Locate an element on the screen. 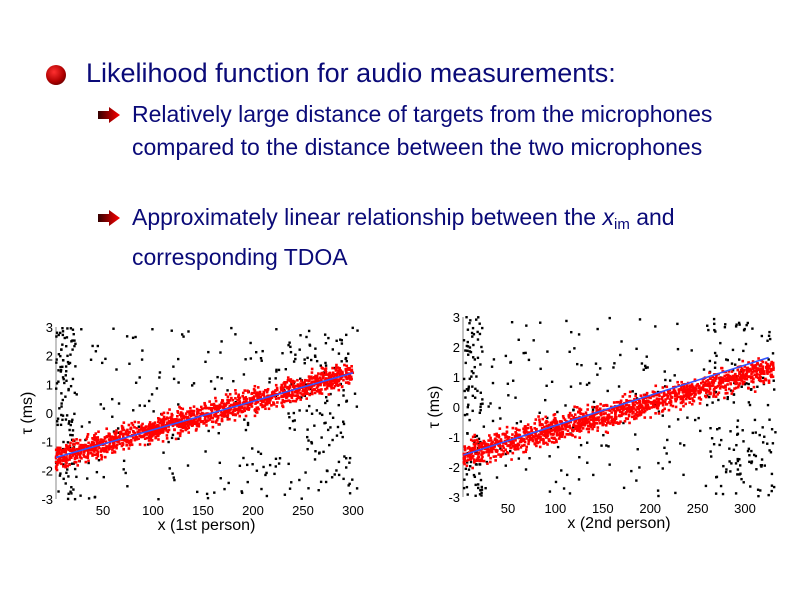  x-tick-label: 250 is located at coordinates (698, 508).